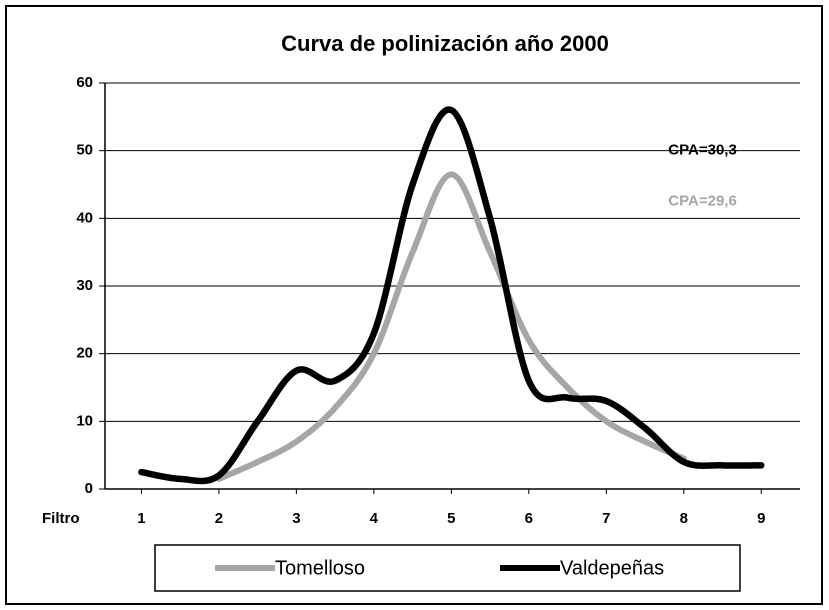 The height and width of the screenshot is (610, 829). What do you see at coordinates (84, 82) in the screenshot?
I see `y-tick-label: 60` at bounding box center [84, 82].